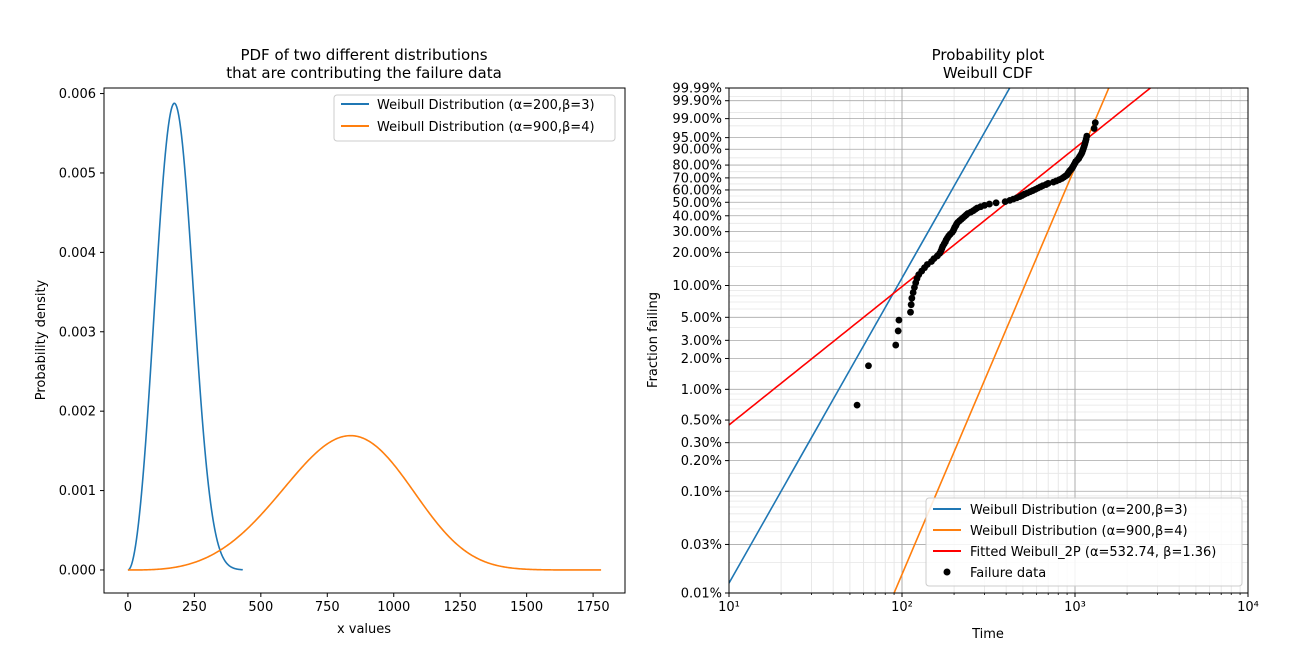 This screenshot has height=666, width=1300. Describe the element at coordinates (41, 339) in the screenshot. I see `pdf-y-axis-label: Probability density` at that location.